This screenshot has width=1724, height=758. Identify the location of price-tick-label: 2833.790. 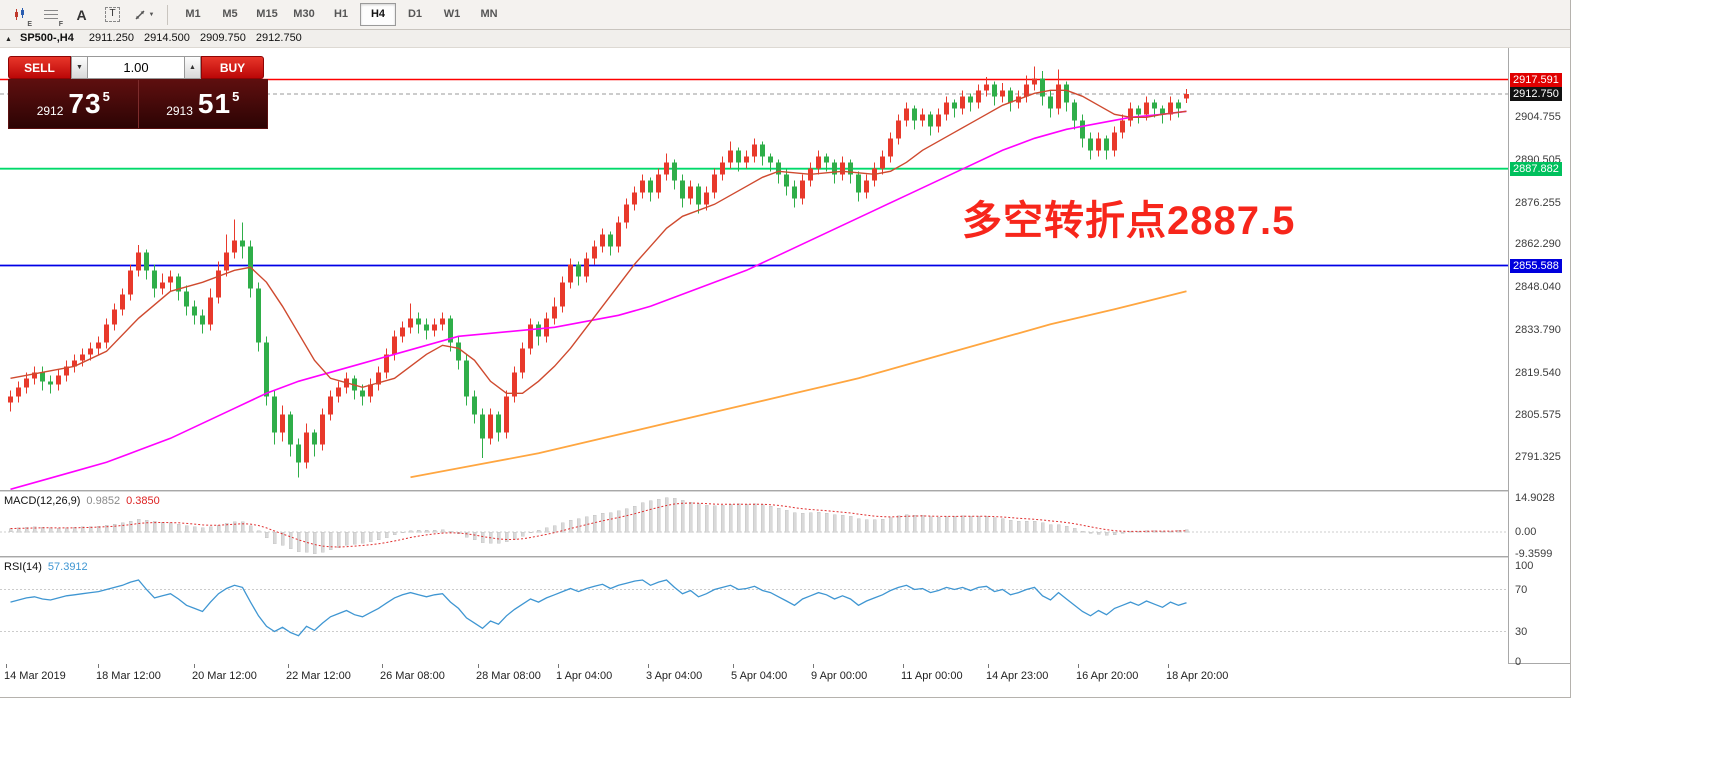
(1538, 329).